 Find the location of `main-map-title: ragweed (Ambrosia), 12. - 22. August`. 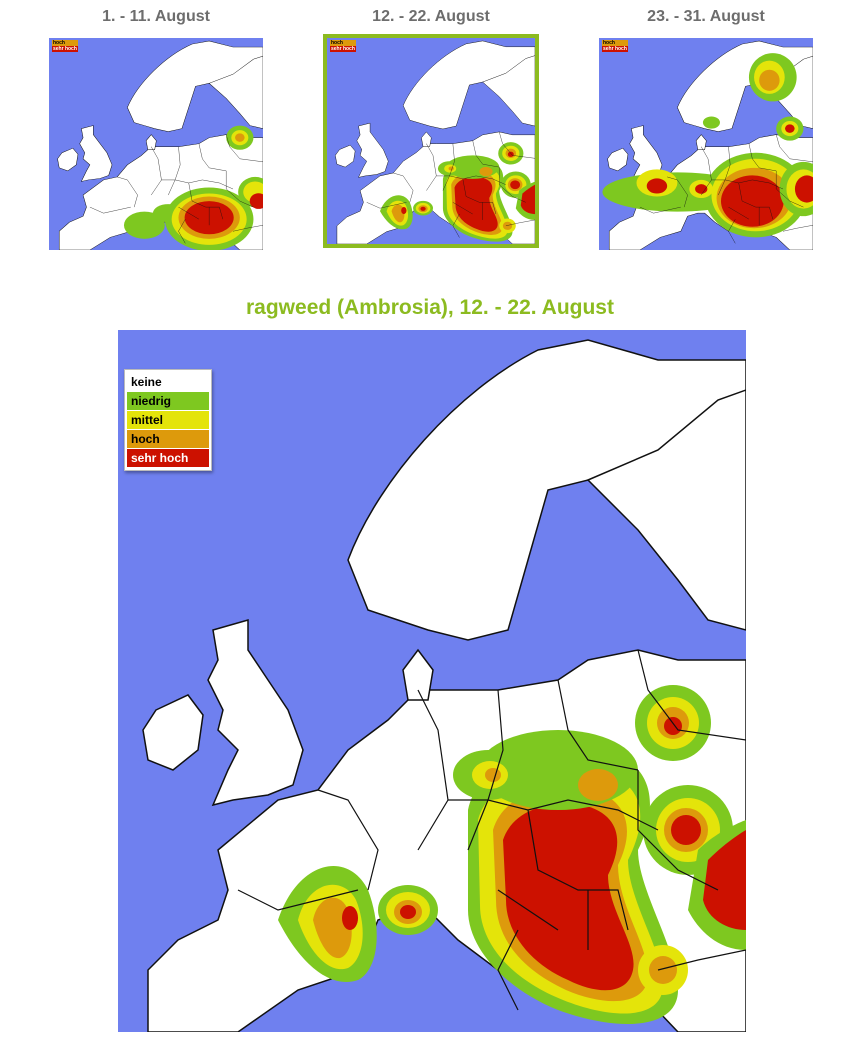

main-map-title: ragweed (Ambrosia), 12. - 22. August is located at coordinates (430, 307).